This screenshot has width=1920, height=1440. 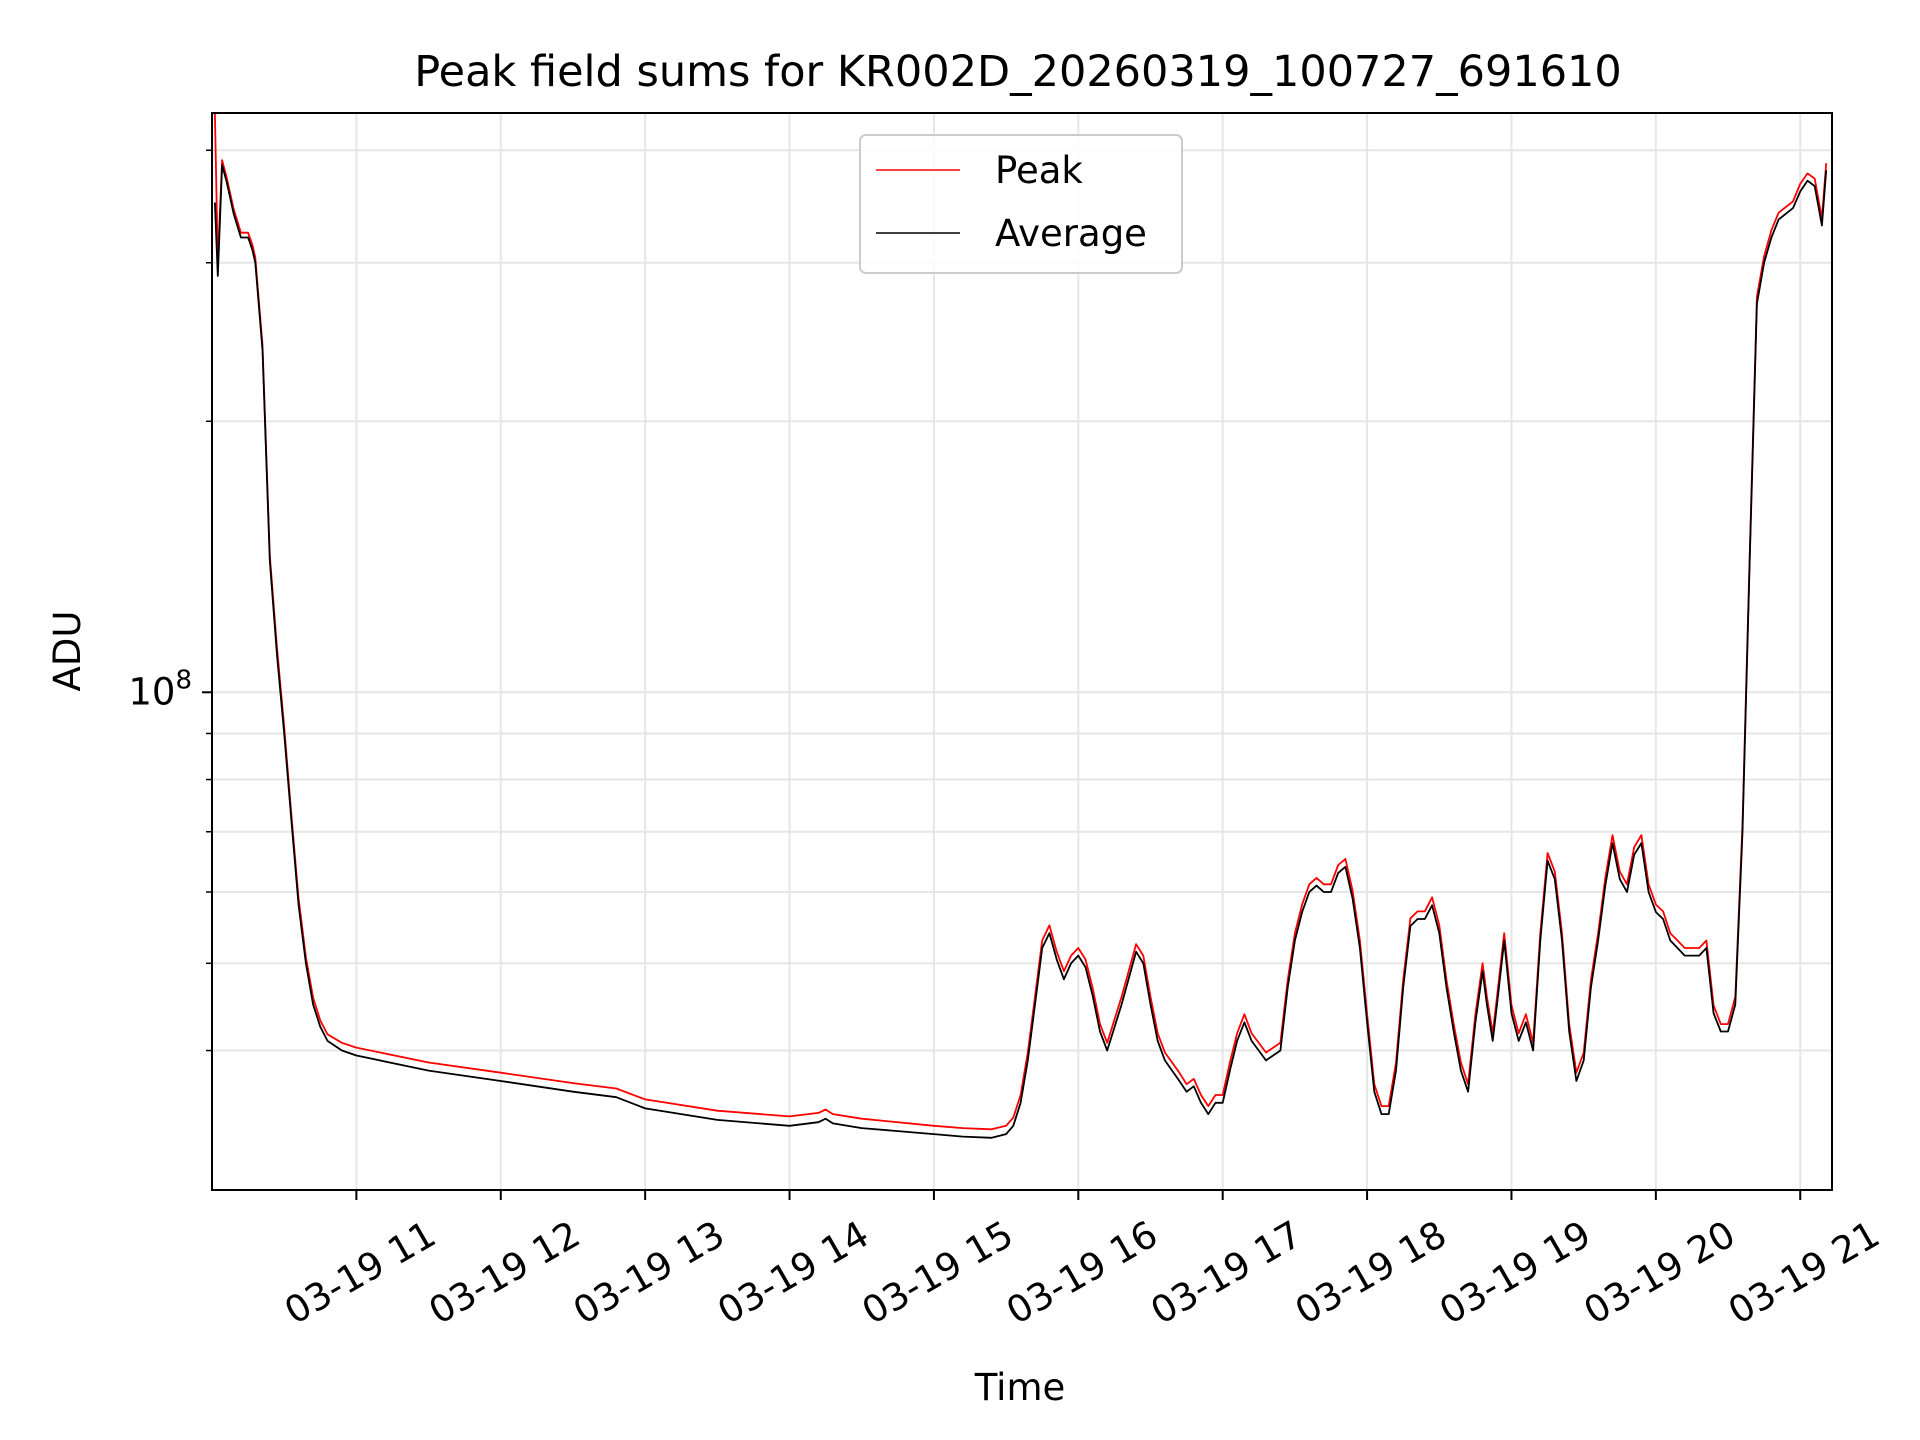 What do you see at coordinates (160, 689) in the screenshot?
I see `y-tick-label: 108` at bounding box center [160, 689].